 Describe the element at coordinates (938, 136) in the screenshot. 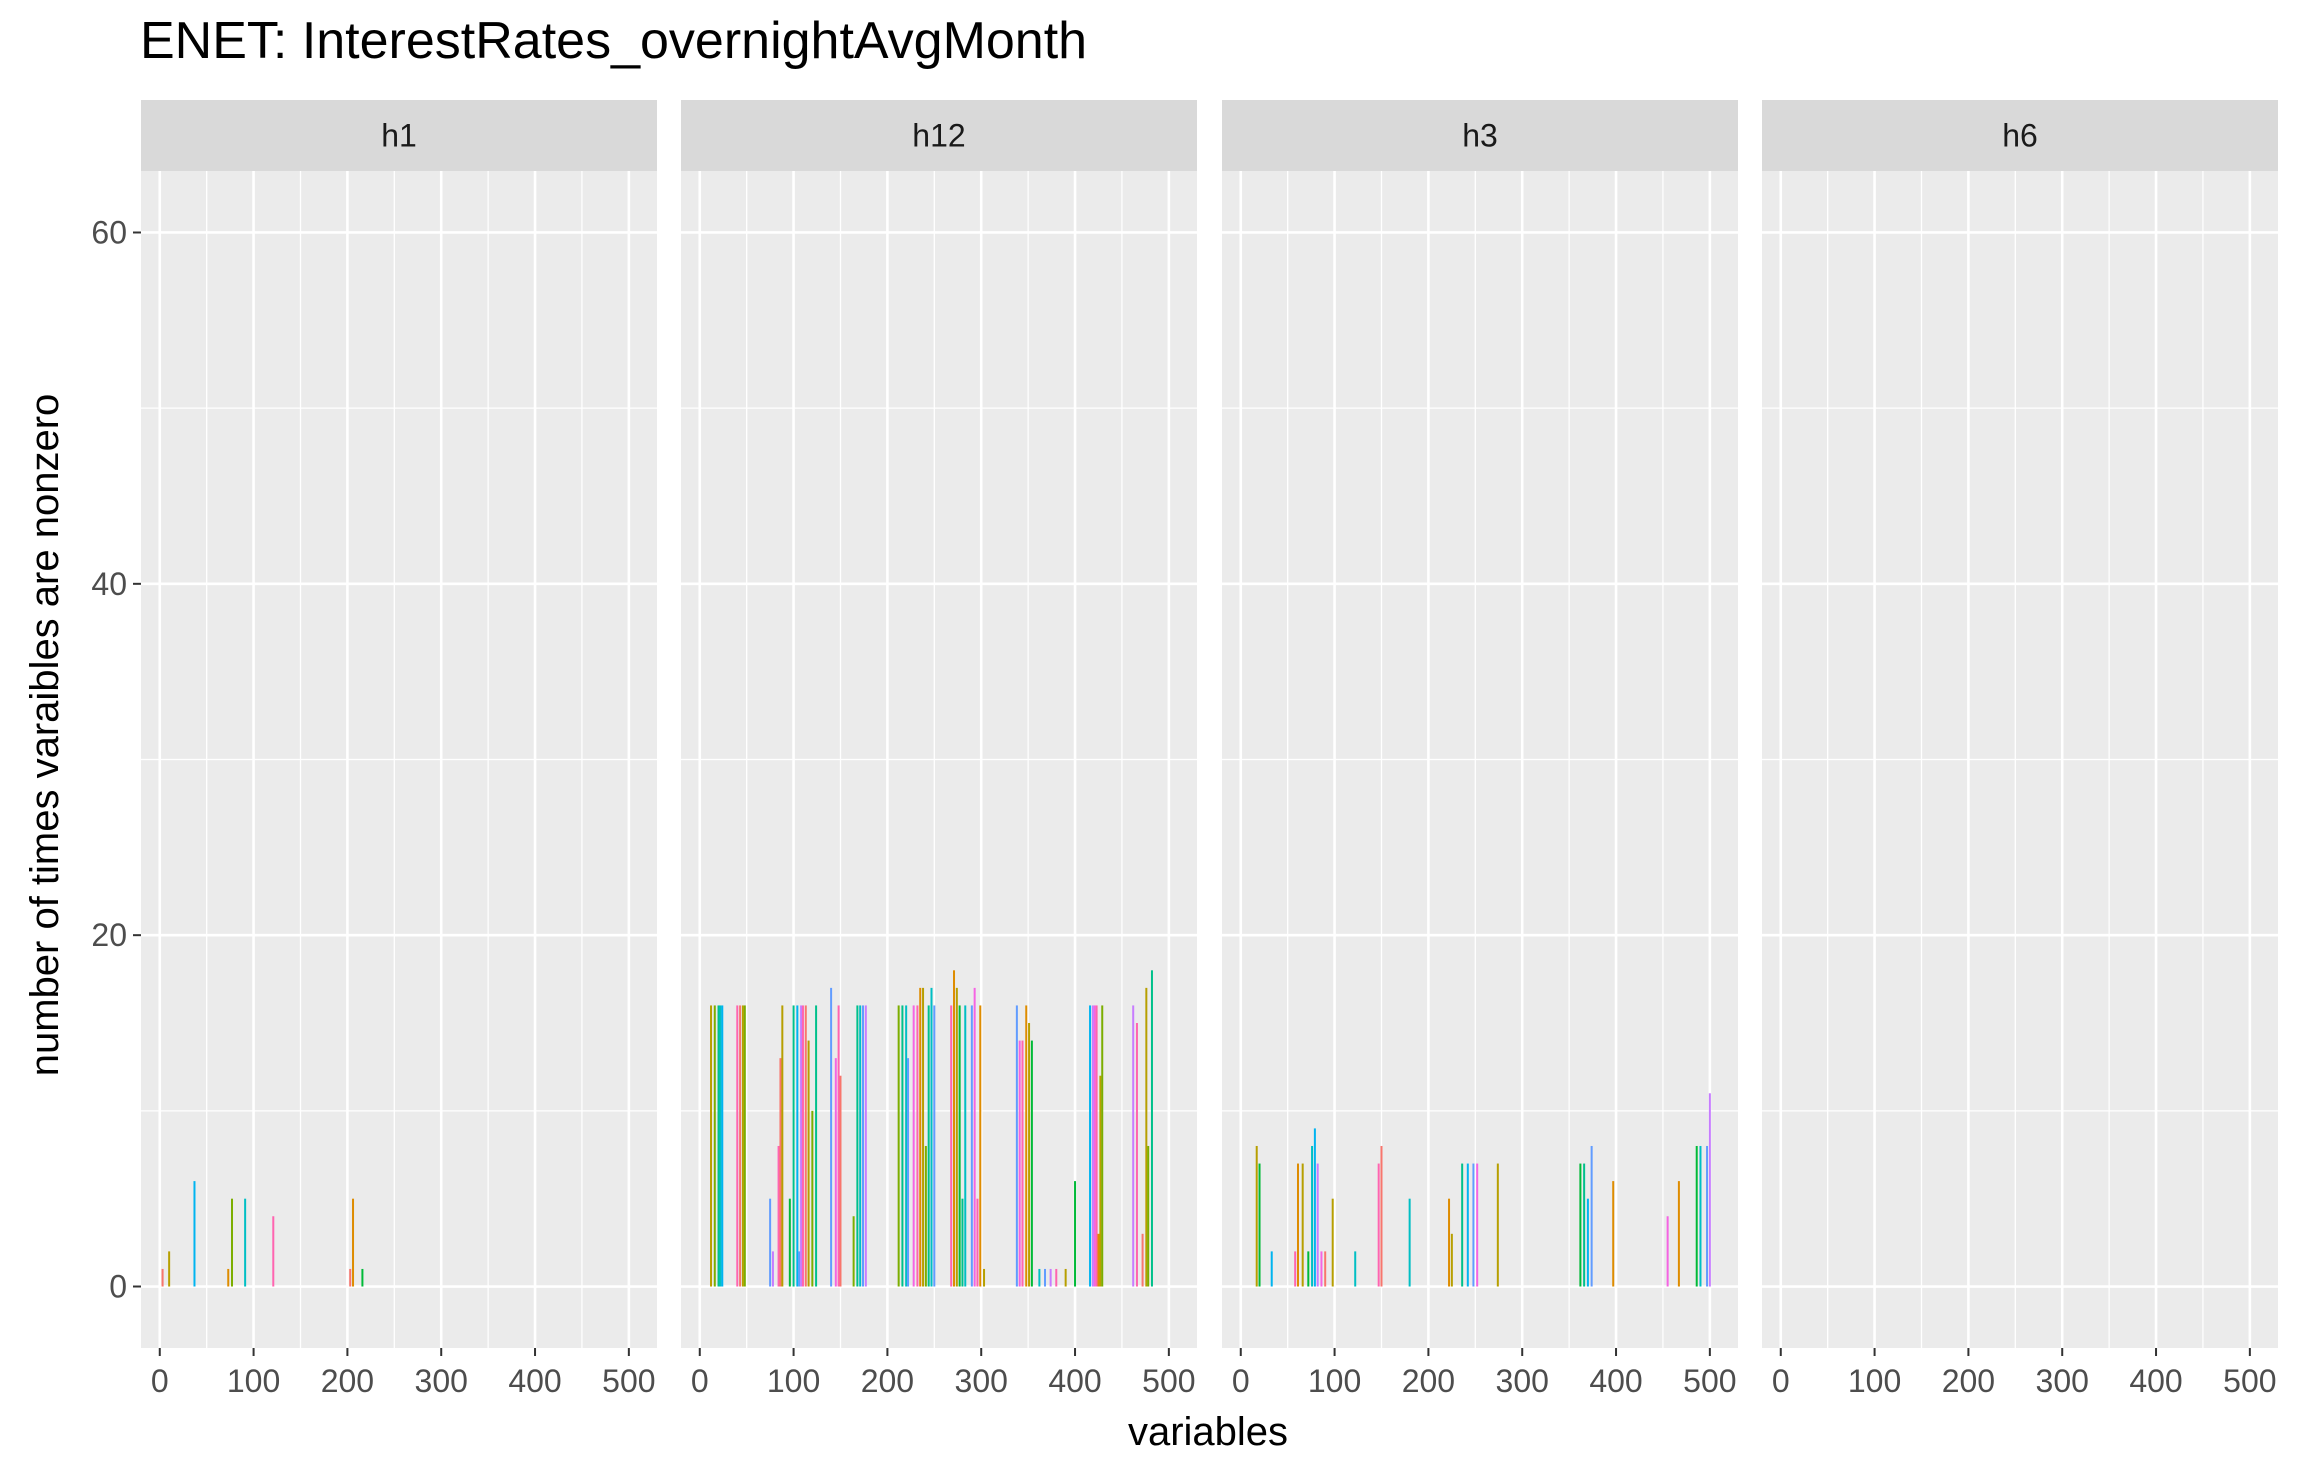

I see `facet-strip-label: h12` at that location.